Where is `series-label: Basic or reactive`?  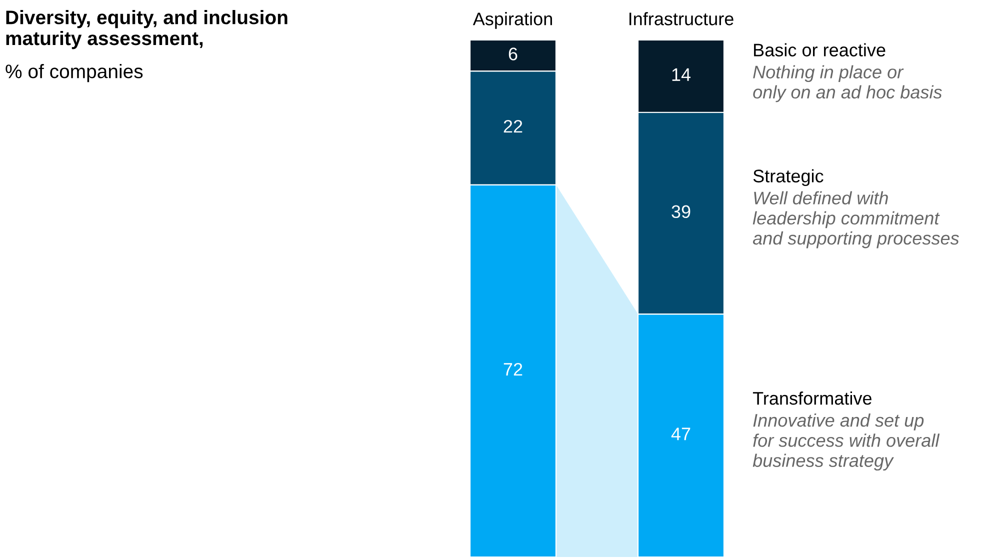 series-label: Basic or reactive is located at coordinates (820, 49).